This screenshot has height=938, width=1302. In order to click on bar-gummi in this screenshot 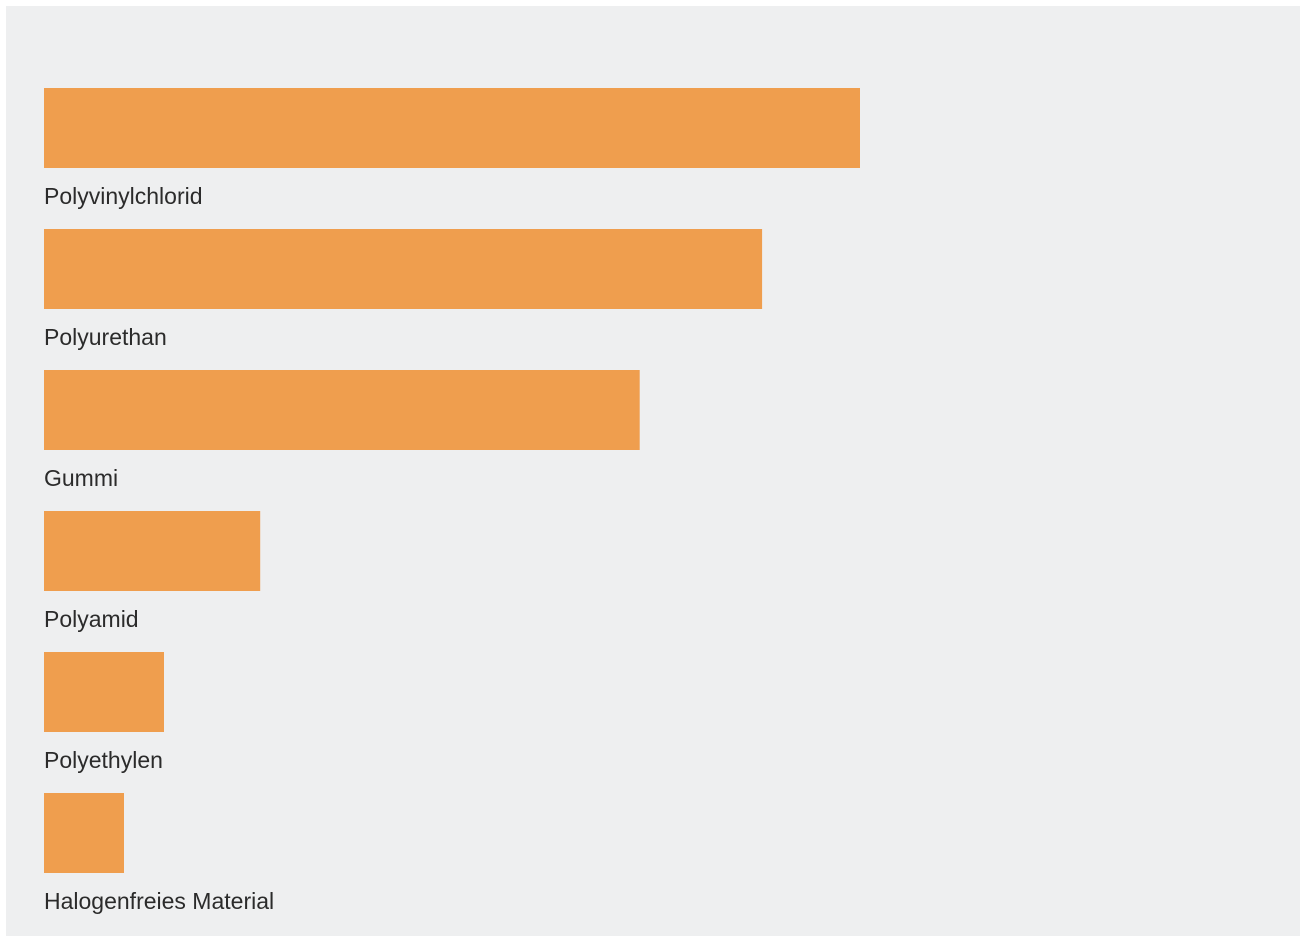, I will do `click(342, 410)`.